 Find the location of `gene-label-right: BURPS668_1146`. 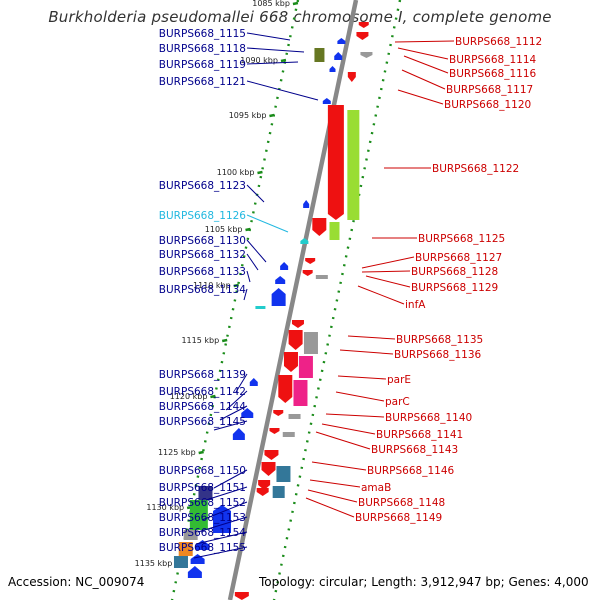

gene-label-right: BURPS668_1146 is located at coordinates (411, 471).